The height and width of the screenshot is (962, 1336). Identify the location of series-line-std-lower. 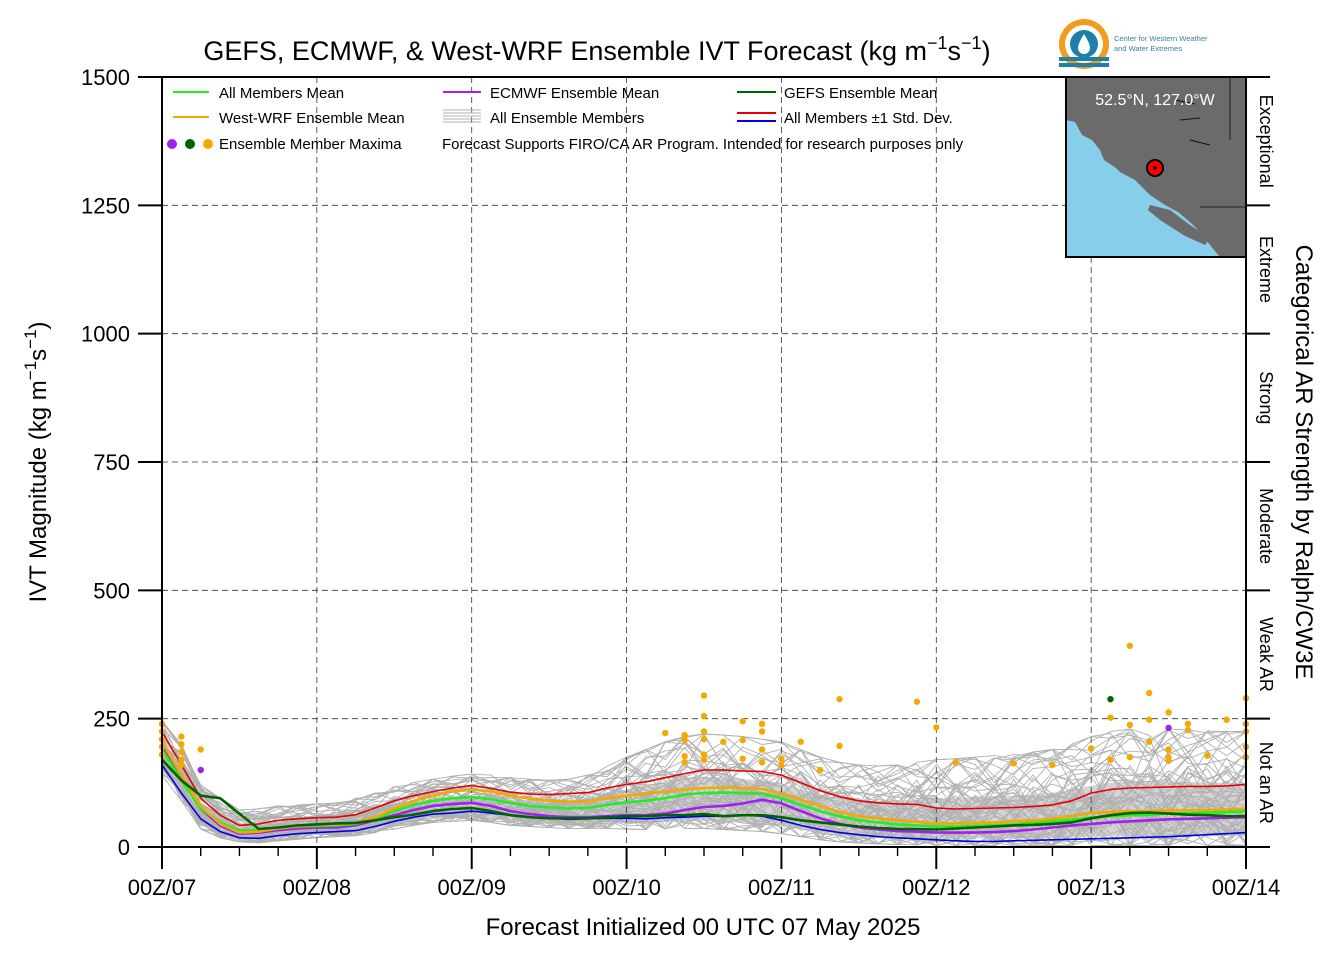
(704, 803).